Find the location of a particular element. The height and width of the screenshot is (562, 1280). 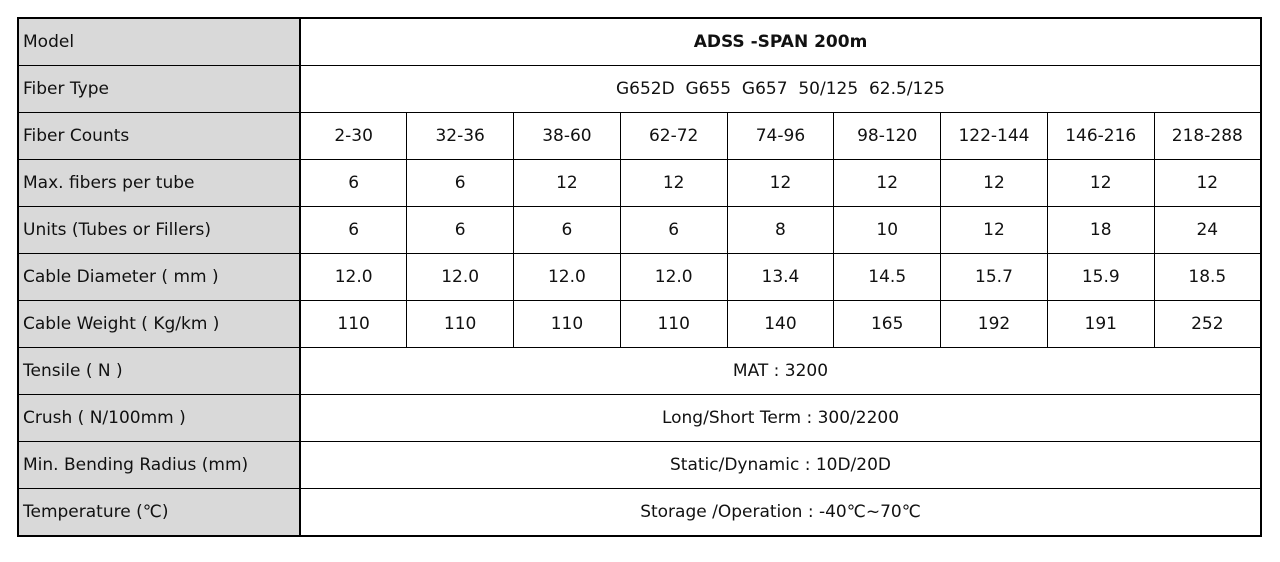

cell: 18 is located at coordinates (1100, 230).